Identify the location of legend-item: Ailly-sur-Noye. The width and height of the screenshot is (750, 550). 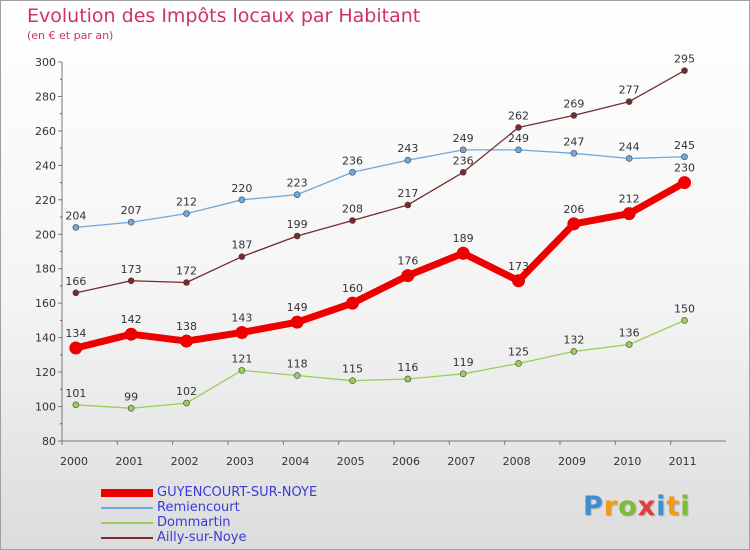
(209, 537).